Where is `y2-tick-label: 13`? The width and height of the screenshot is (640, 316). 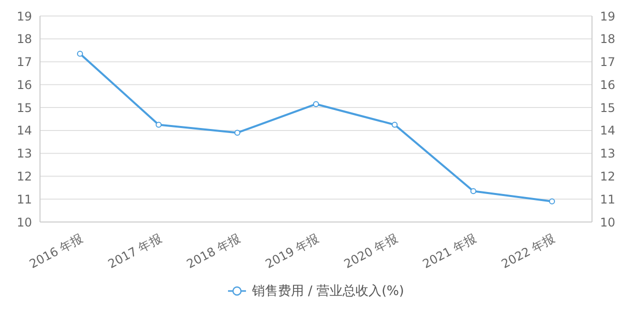 y2-tick-label: 13 is located at coordinates (608, 153).